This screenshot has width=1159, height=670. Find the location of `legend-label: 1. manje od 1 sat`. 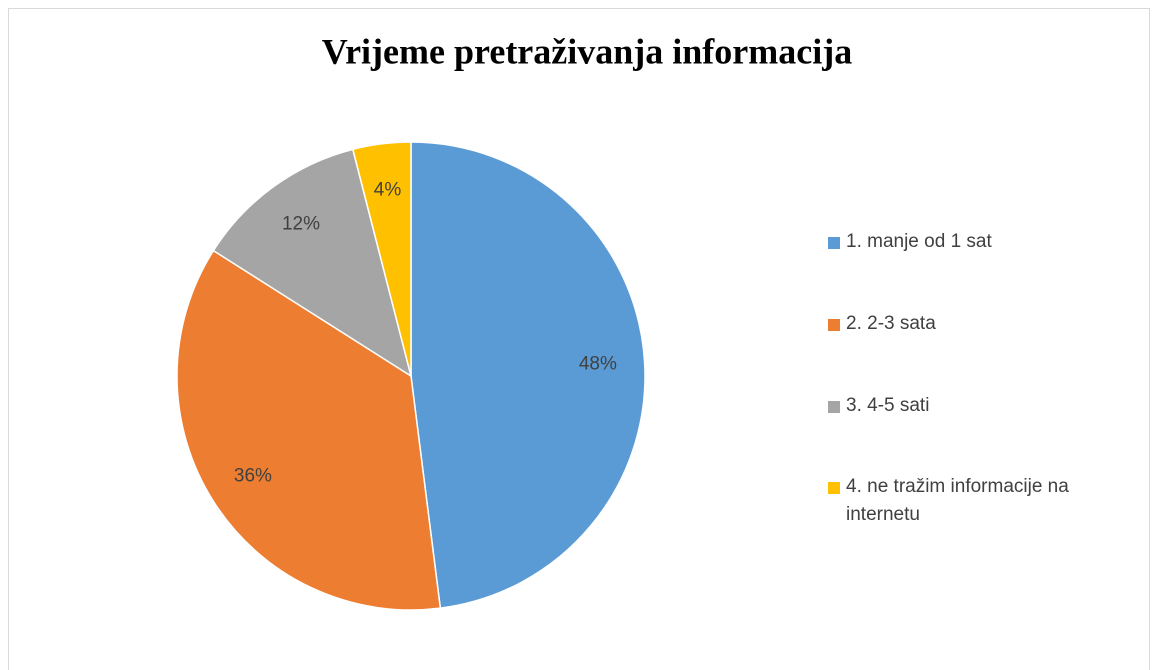

legend-label: 1. manje od 1 sat is located at coordinates (919, 241).